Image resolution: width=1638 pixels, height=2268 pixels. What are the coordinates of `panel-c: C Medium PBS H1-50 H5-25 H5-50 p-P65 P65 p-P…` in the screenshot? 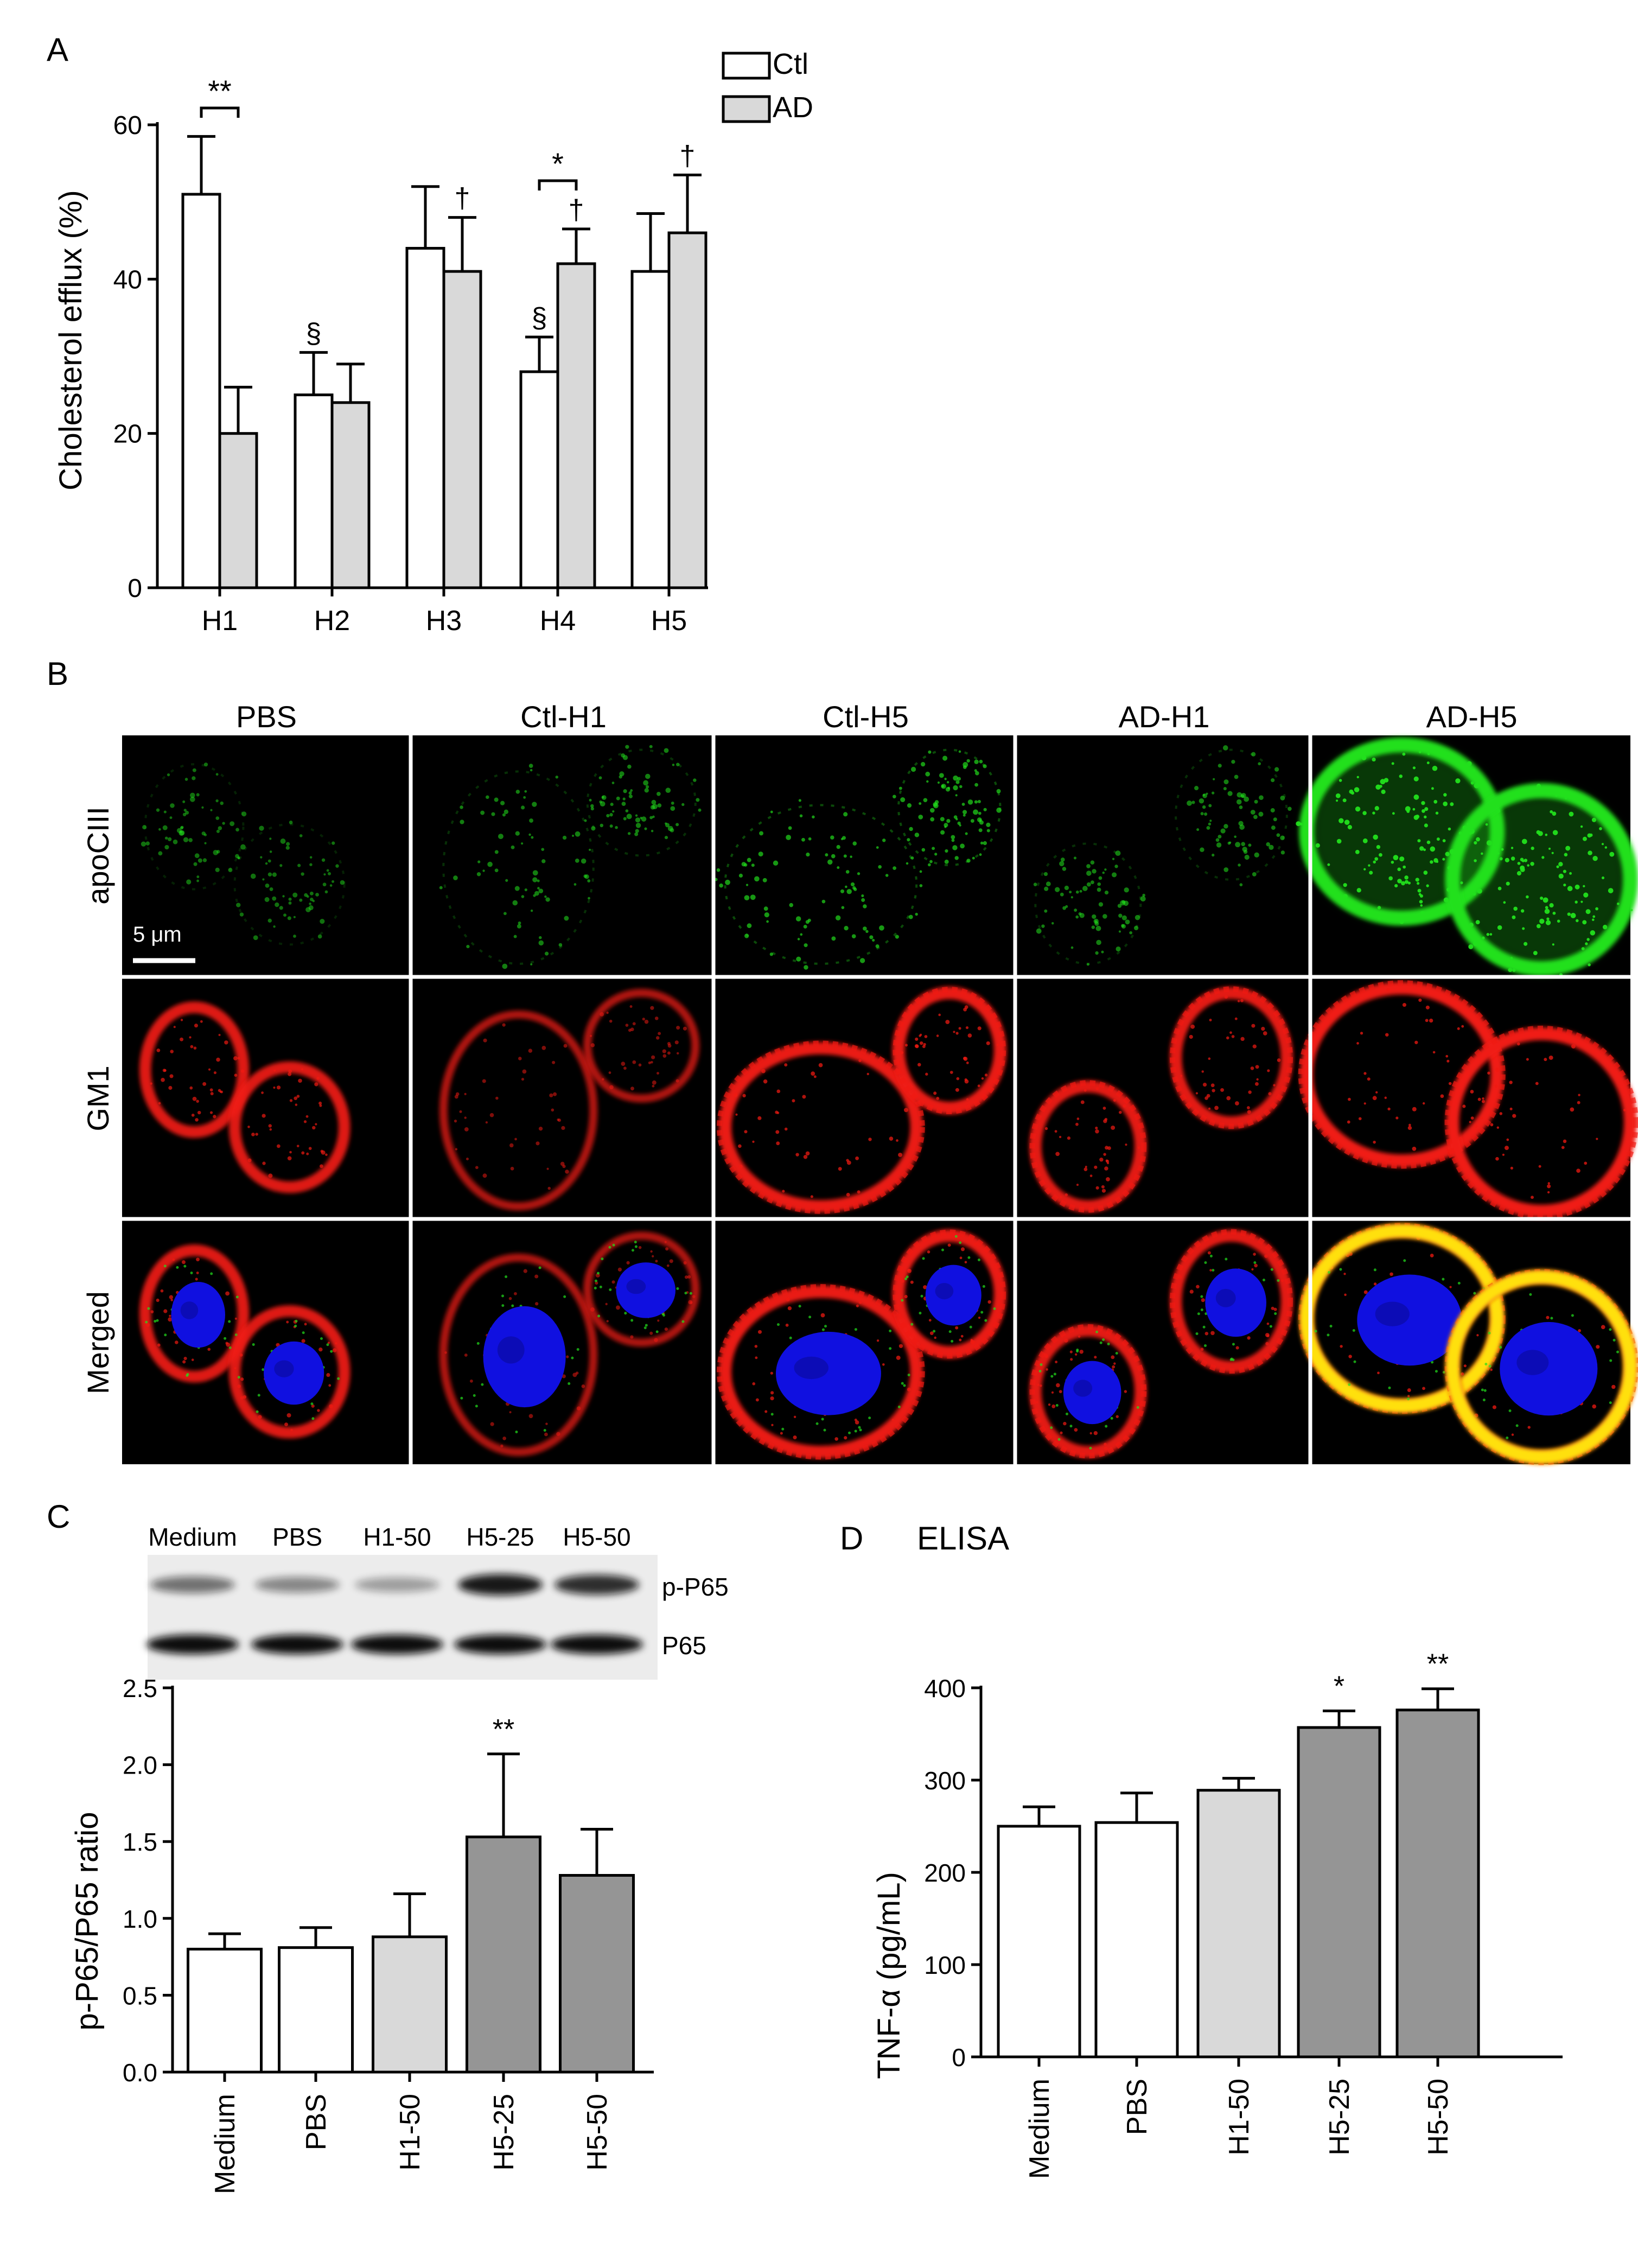 It's located at (388, 1846).